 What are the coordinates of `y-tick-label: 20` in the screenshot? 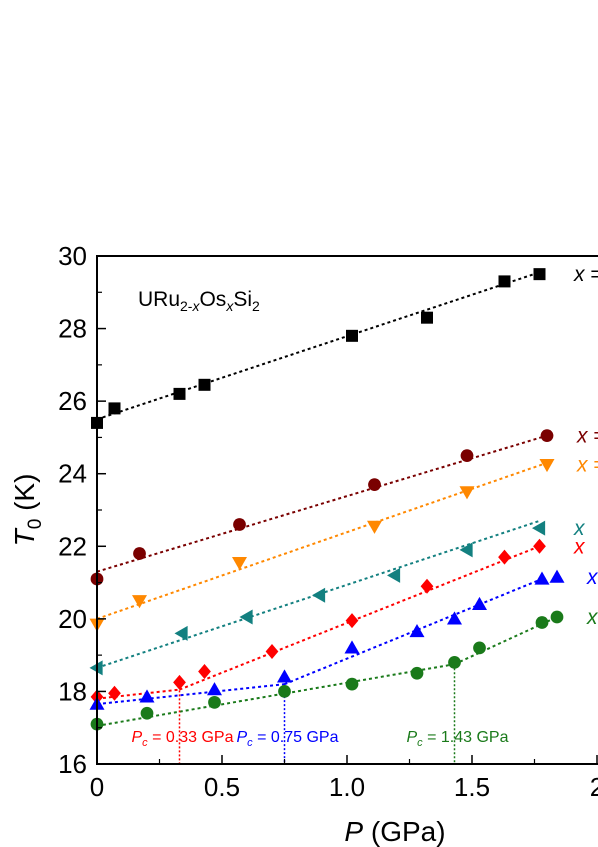 It's located at (72, 619).